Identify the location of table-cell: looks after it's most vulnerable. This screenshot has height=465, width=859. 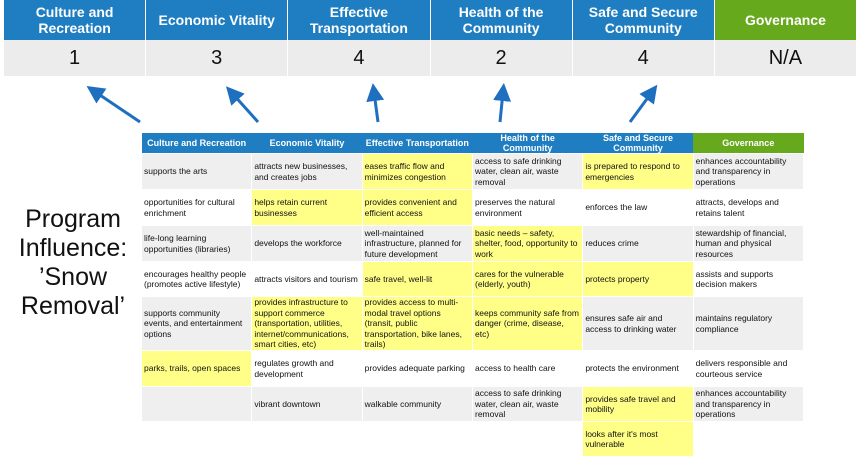
(638, 439).